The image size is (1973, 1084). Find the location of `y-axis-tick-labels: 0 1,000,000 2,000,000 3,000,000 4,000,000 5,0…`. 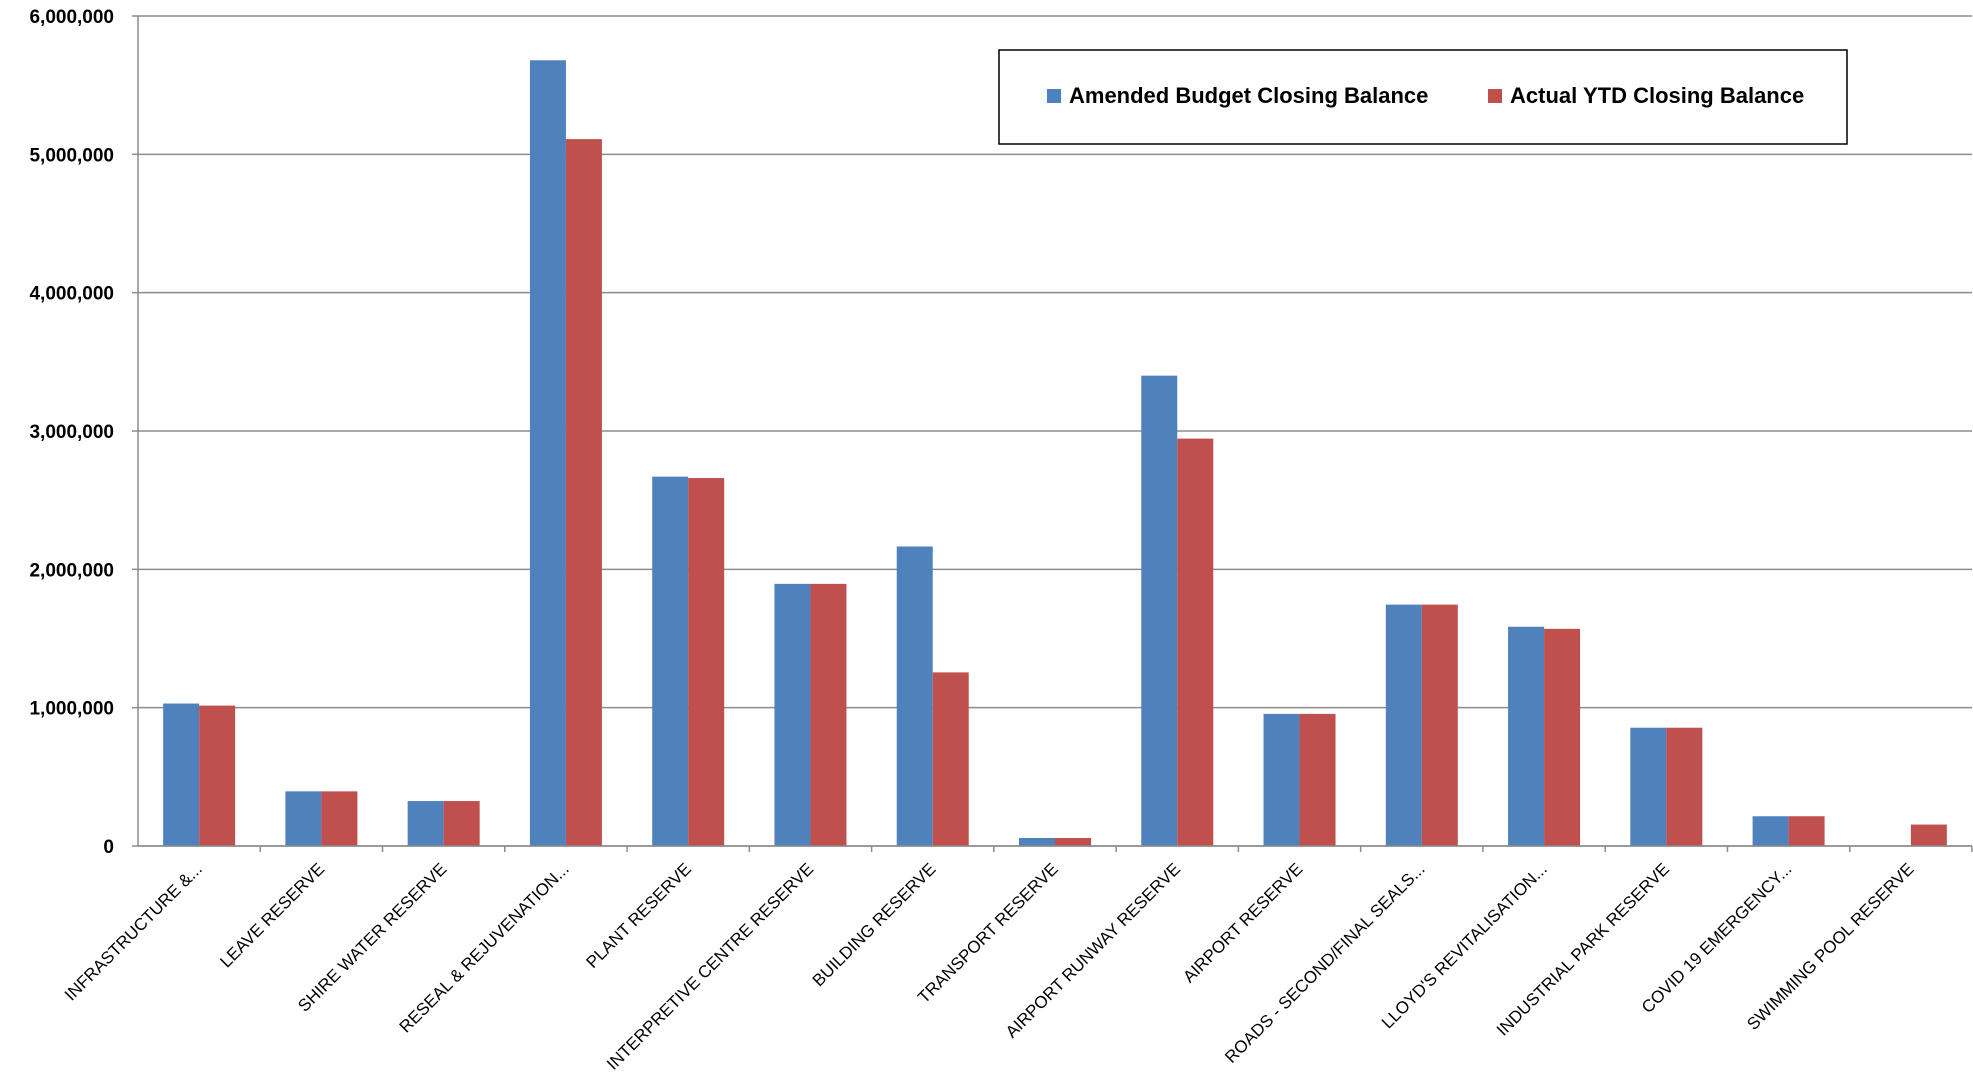

y-axis-tick-labels: 0 1,000,000 2,000,000 3,000,000 4,000,000 5,0… is located at coordinates (71, 432).